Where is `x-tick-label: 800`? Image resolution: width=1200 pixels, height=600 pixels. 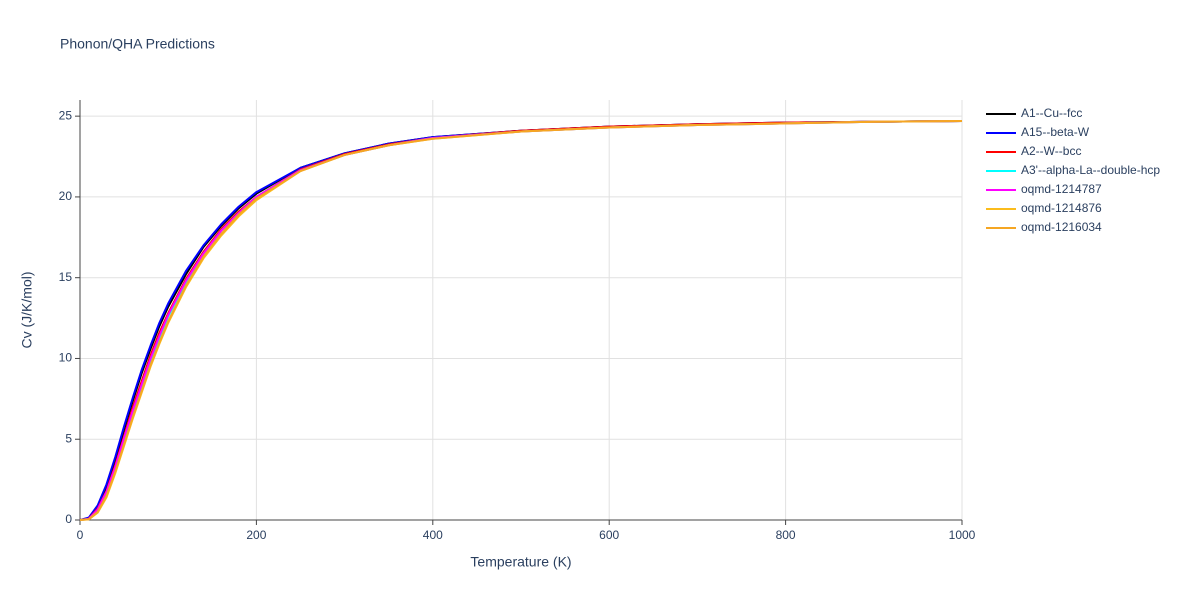 x-tick-label: 800 is located at coordinates (786, 535).